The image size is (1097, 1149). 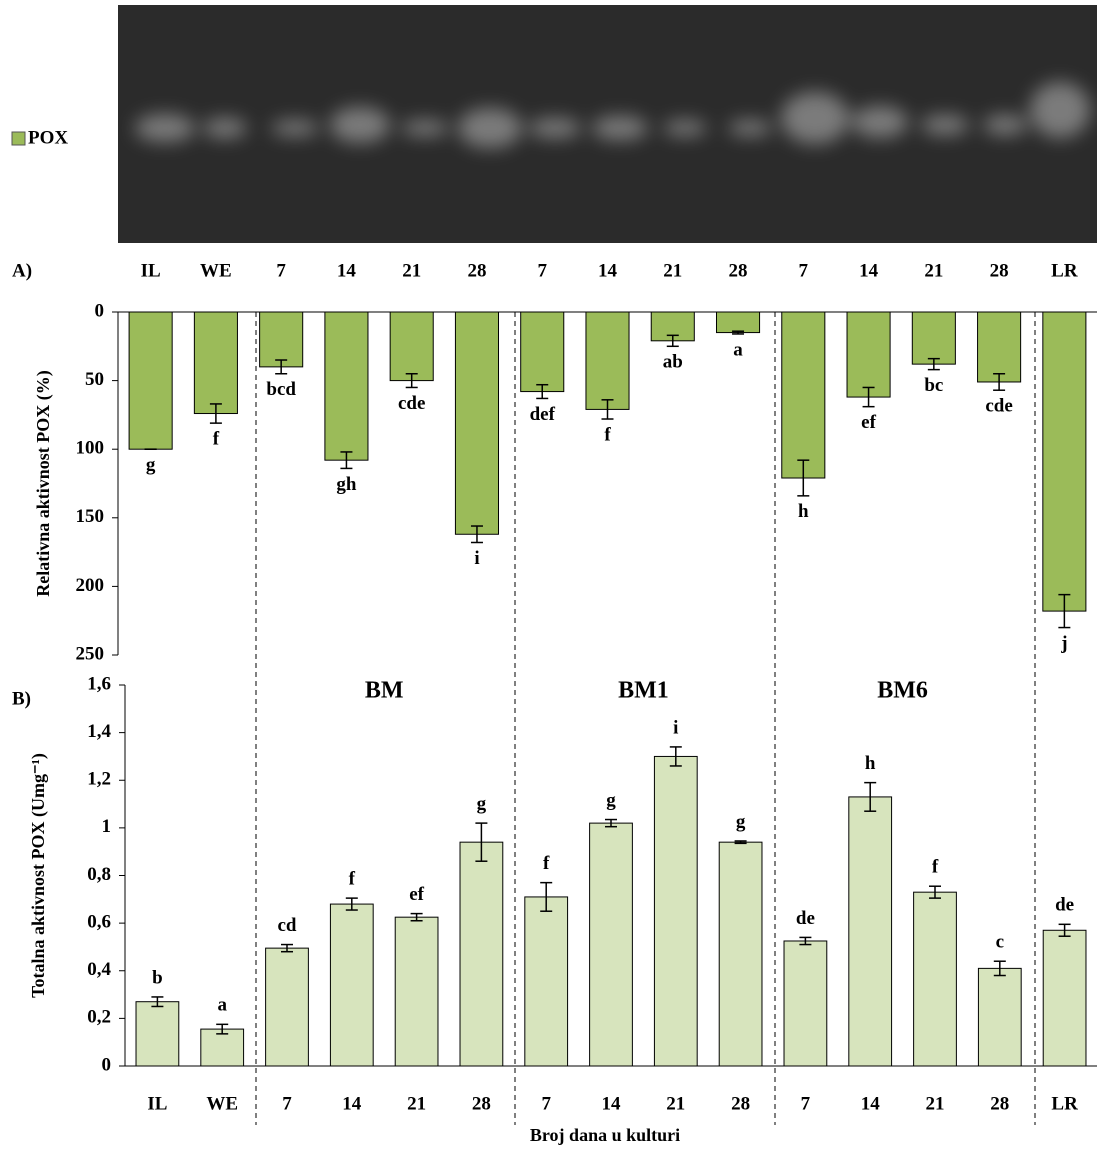 What do you see at coordinates (99, 731) in the screenshot?
I see `y-tick-label: 1,4` at bounding box center [99, 731].